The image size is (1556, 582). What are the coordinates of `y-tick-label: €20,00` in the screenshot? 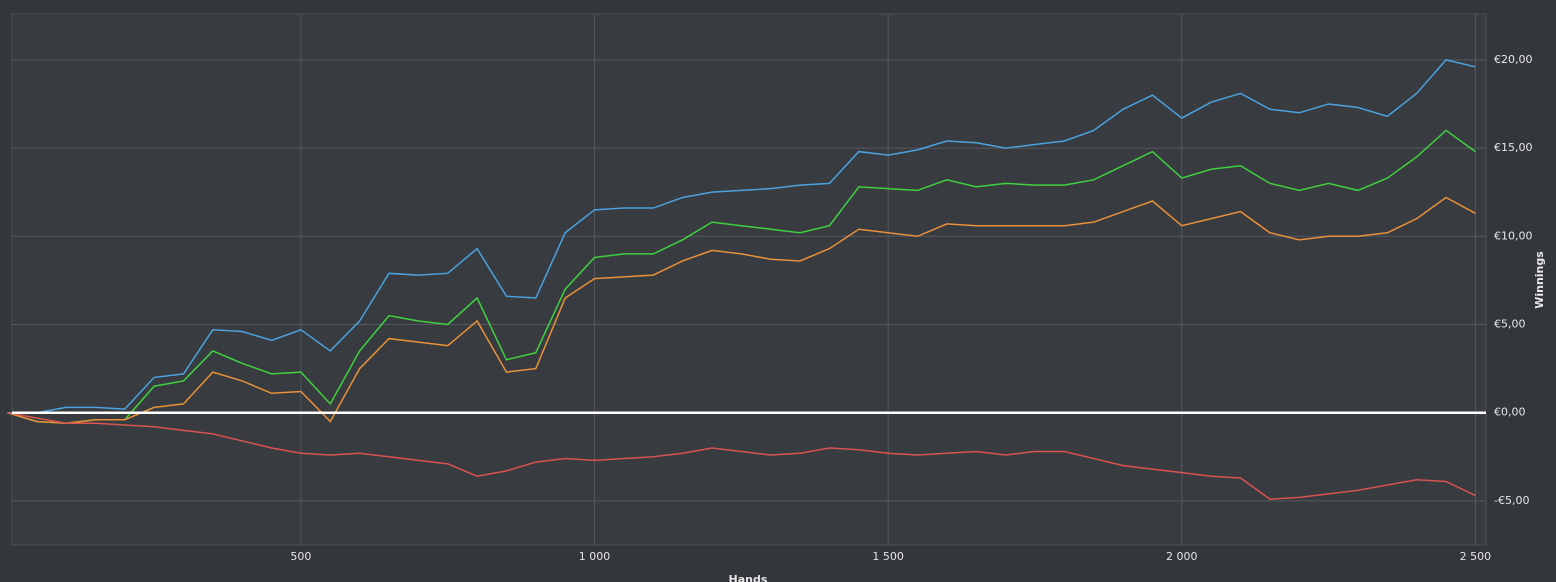 It's located at (1513, 59).